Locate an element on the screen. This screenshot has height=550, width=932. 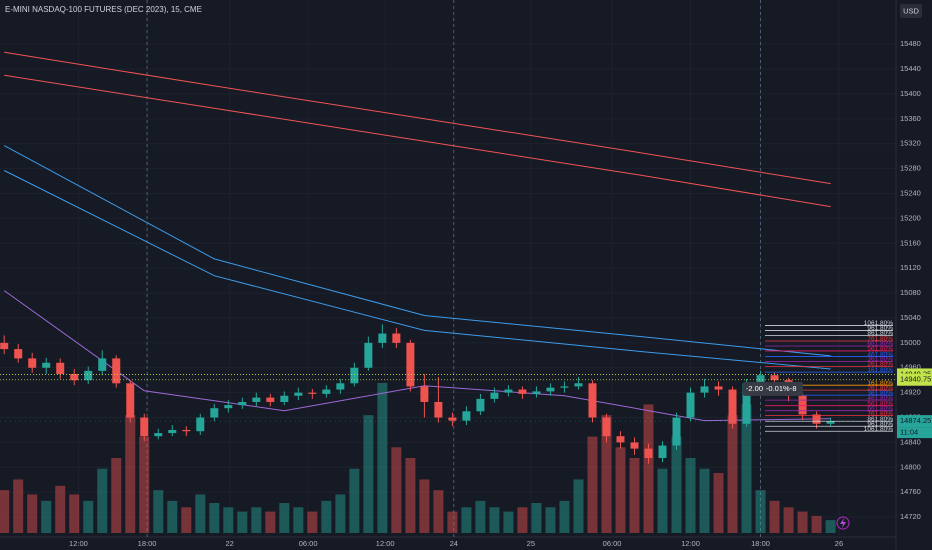
alert-icon is located at coordinates (843, 523).